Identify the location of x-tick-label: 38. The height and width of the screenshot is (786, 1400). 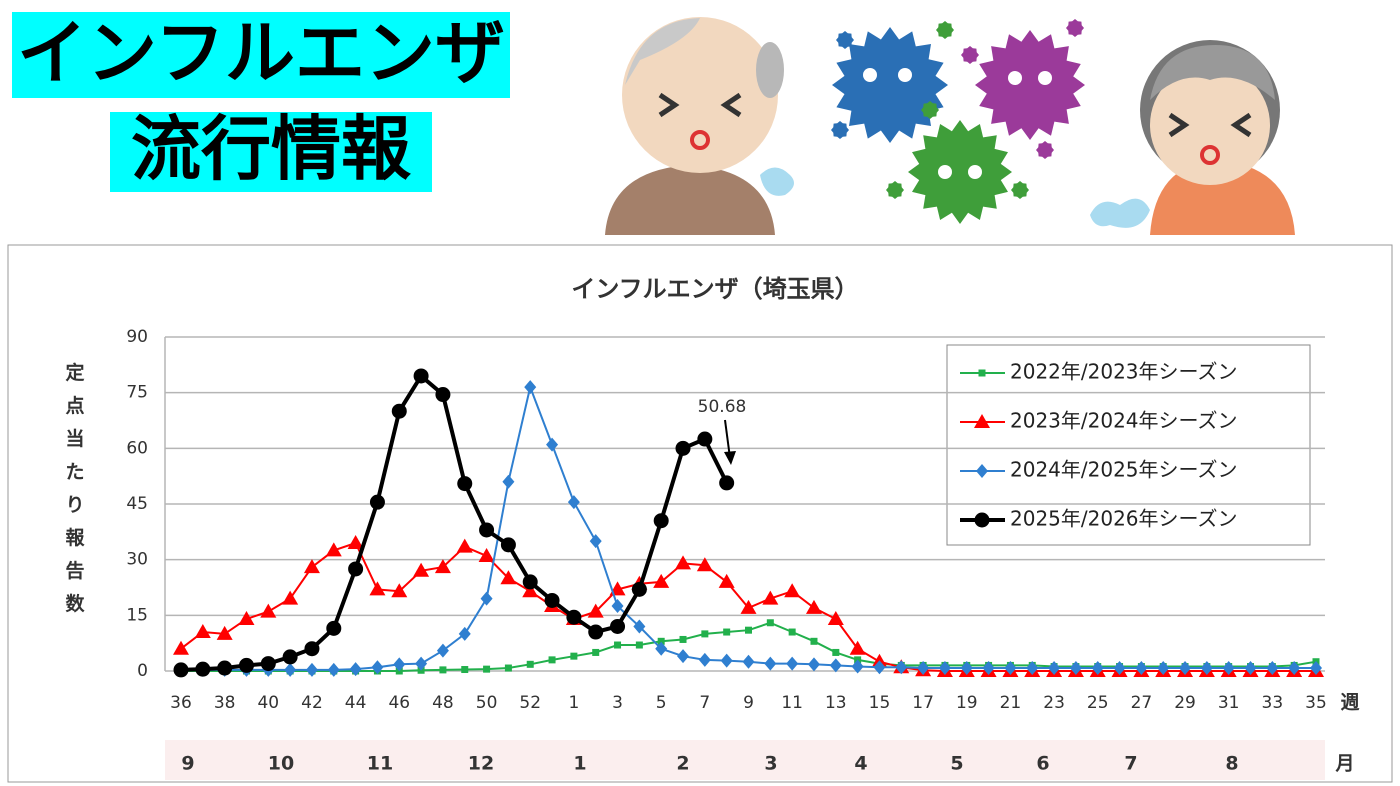
(225, 703).